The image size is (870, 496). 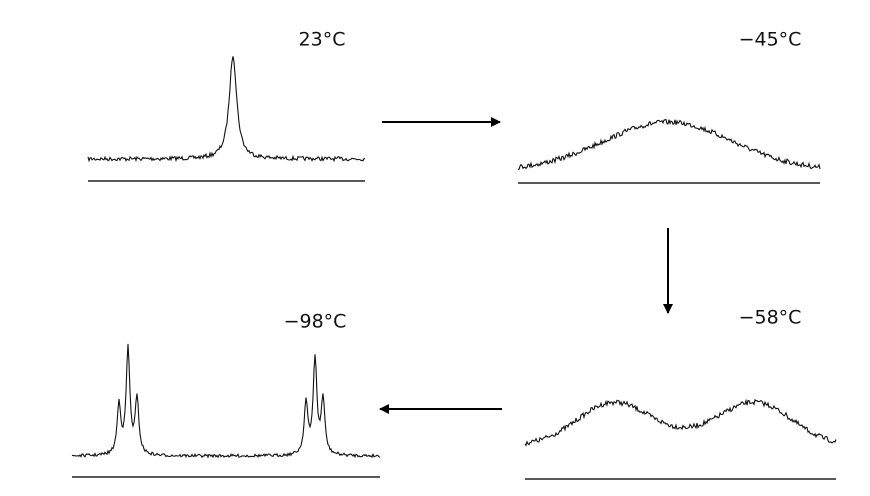 I want to click on temperature-label: −98°C, so click(x=315, y=322).